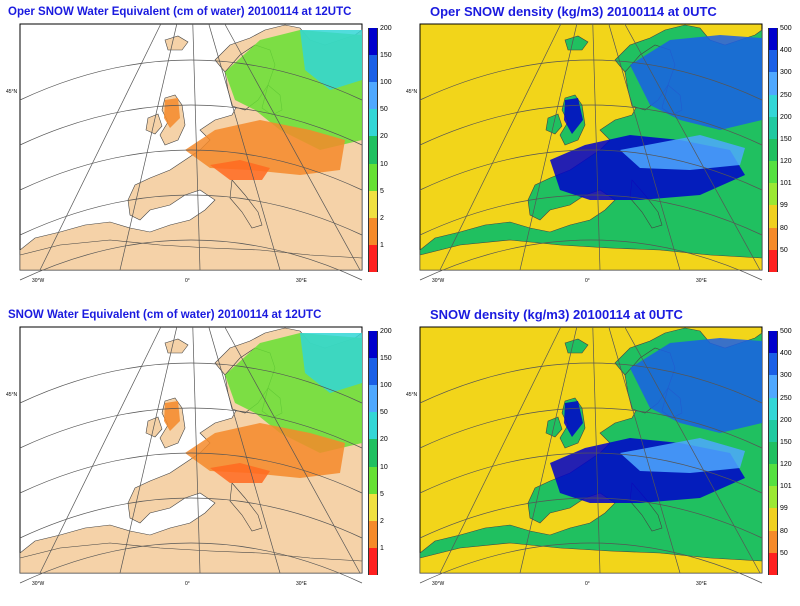  Describe the element at coordinates (382, 218) in the screenshot. I see `colorbar-tick-label: 2` at that location.